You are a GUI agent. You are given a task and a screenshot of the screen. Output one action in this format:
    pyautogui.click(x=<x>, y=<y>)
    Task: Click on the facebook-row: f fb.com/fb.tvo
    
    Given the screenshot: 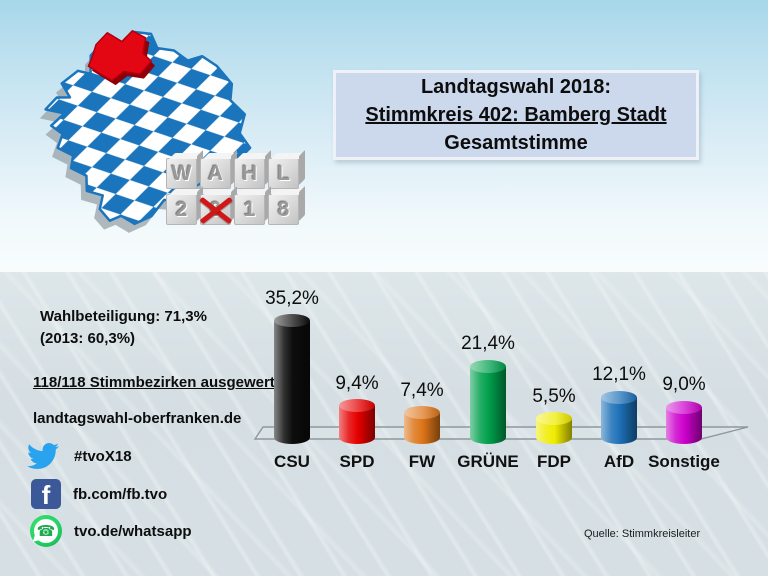 What is the action you would take?
    pyautogui.click(x=99, y=494)
    